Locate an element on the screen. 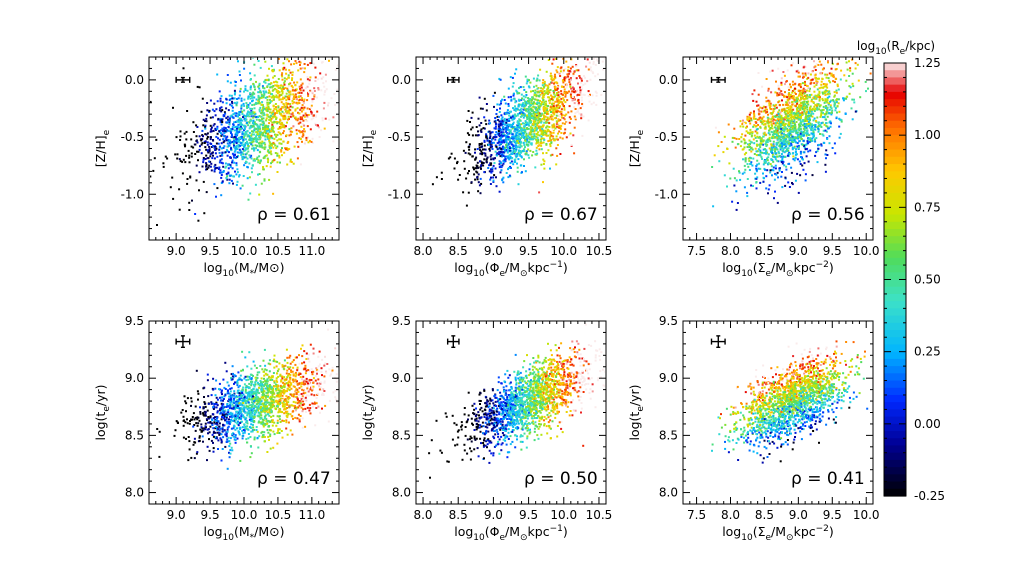 This screenshot has height=575, width=1024. x-tick-label: 10.0 is located at coordinates (244, 251).